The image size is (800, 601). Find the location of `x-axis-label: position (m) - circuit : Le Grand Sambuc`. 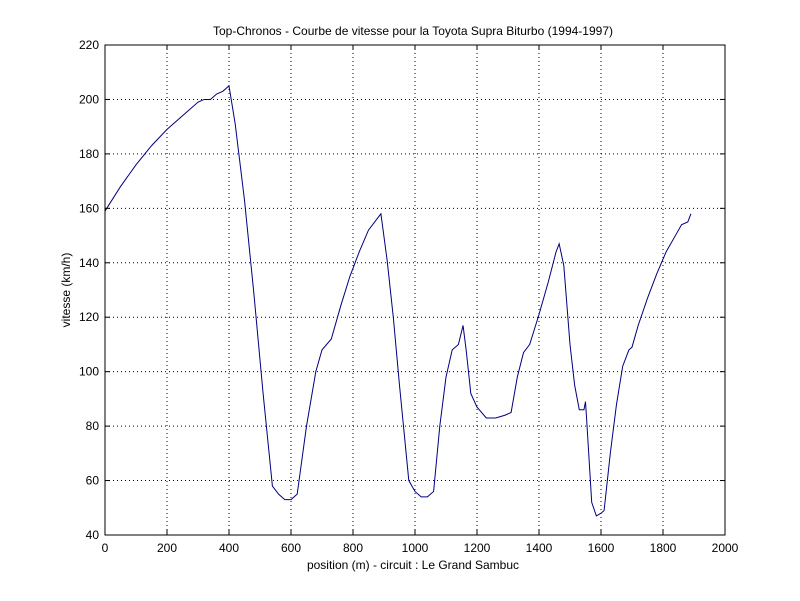

x-axis-label: position (m) - circuit : Le Grand Sambuc is located at coordinates (413, 565).